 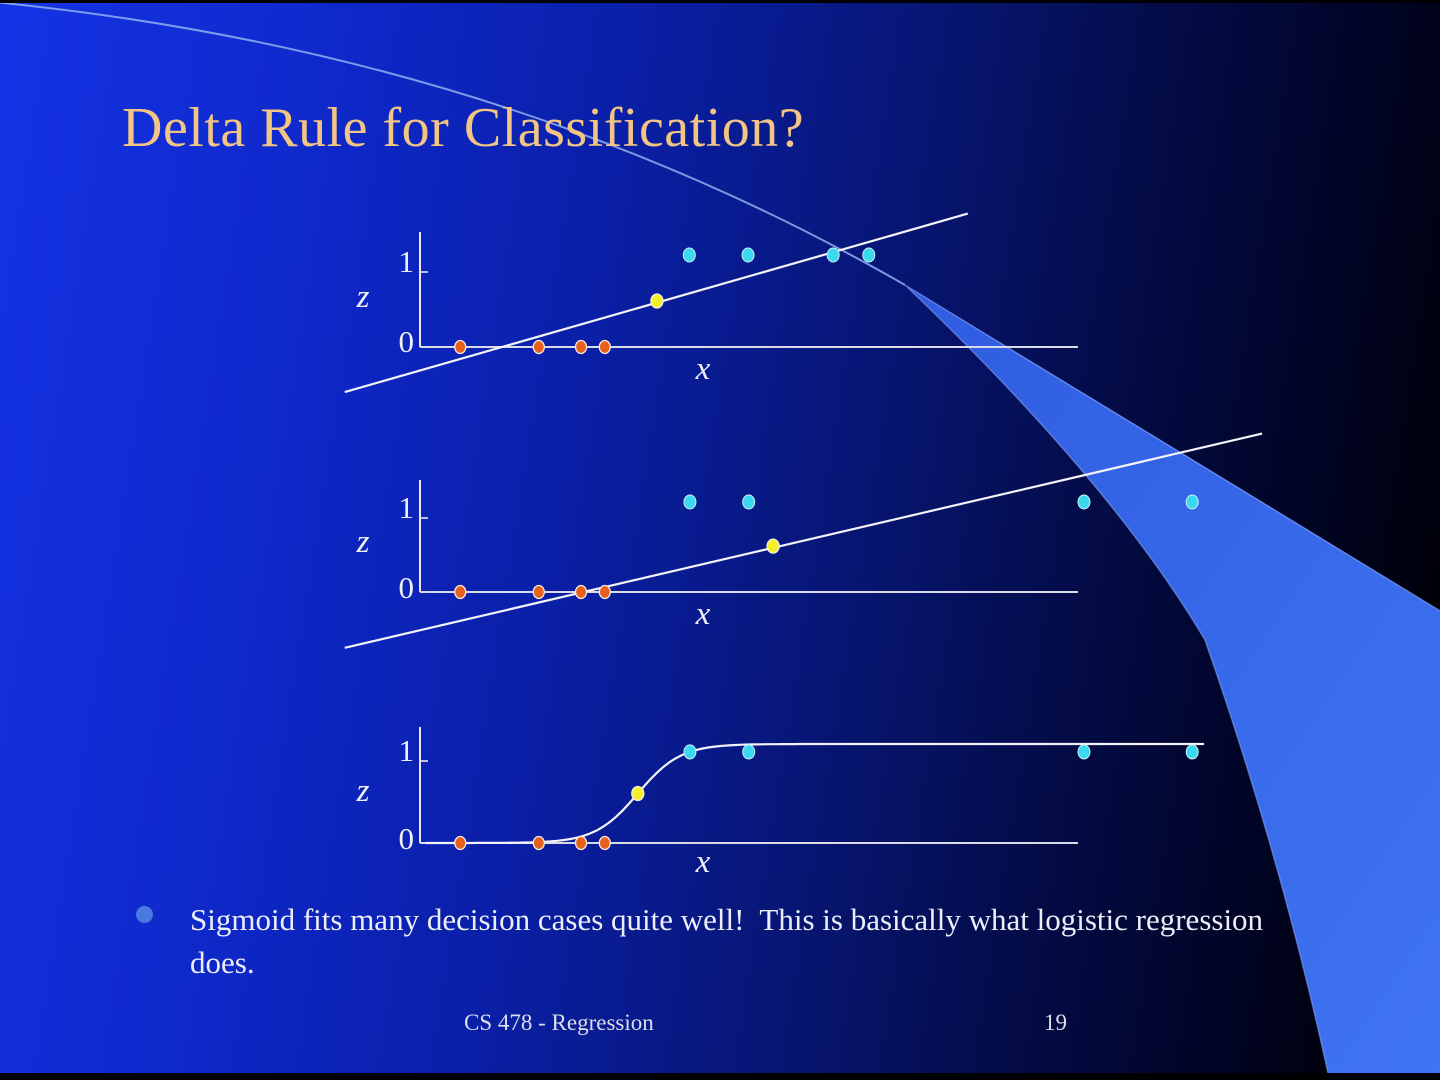 What do you see at coordinates (720, 1) in the screenshot?
I see `letterbox-top` at bounding box center [720, 1].